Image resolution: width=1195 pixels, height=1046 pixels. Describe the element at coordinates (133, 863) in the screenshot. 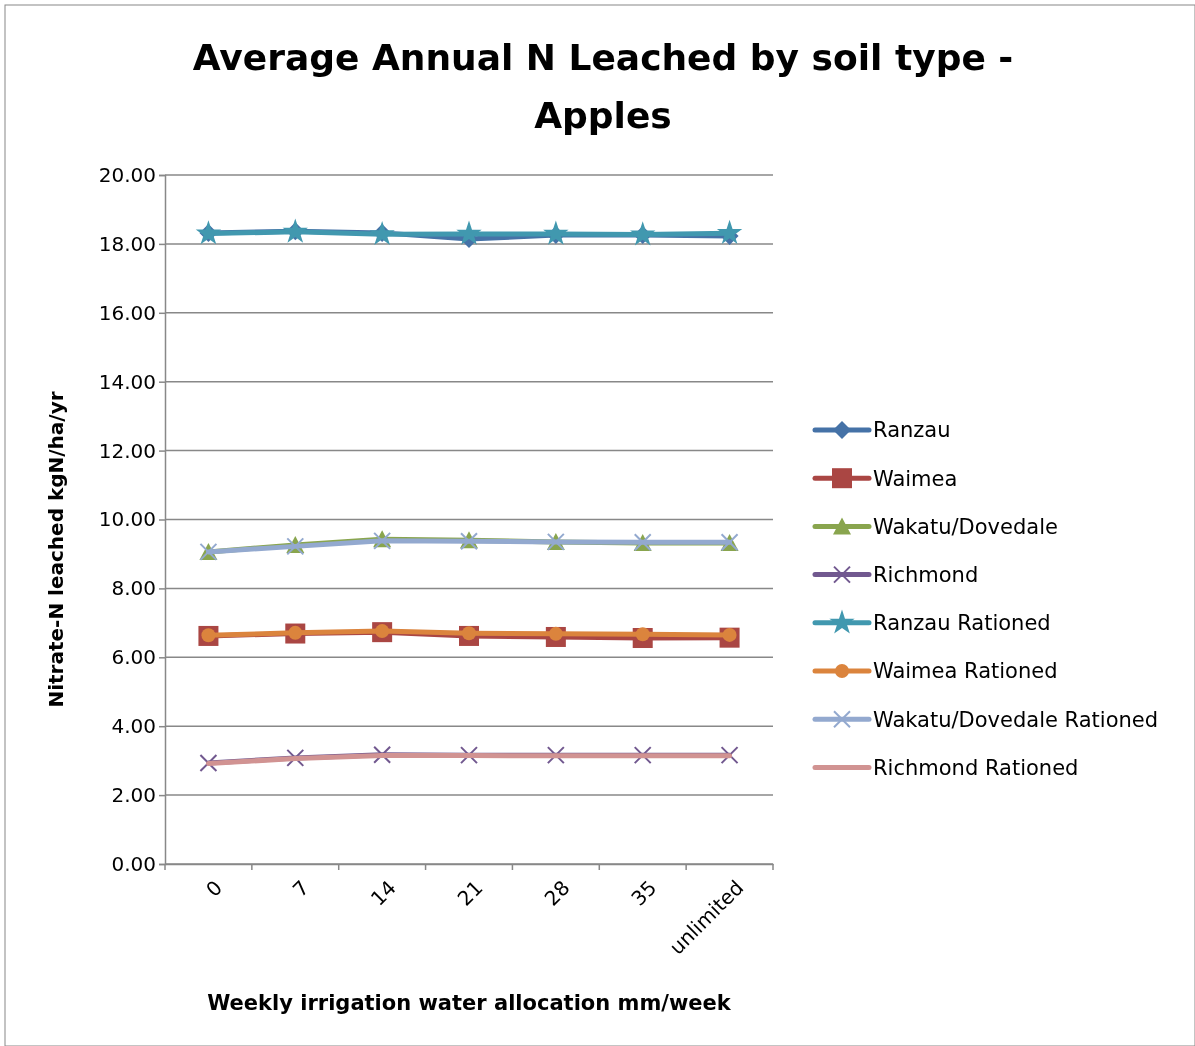

I see `y-tick-label: 0.00` at that location.